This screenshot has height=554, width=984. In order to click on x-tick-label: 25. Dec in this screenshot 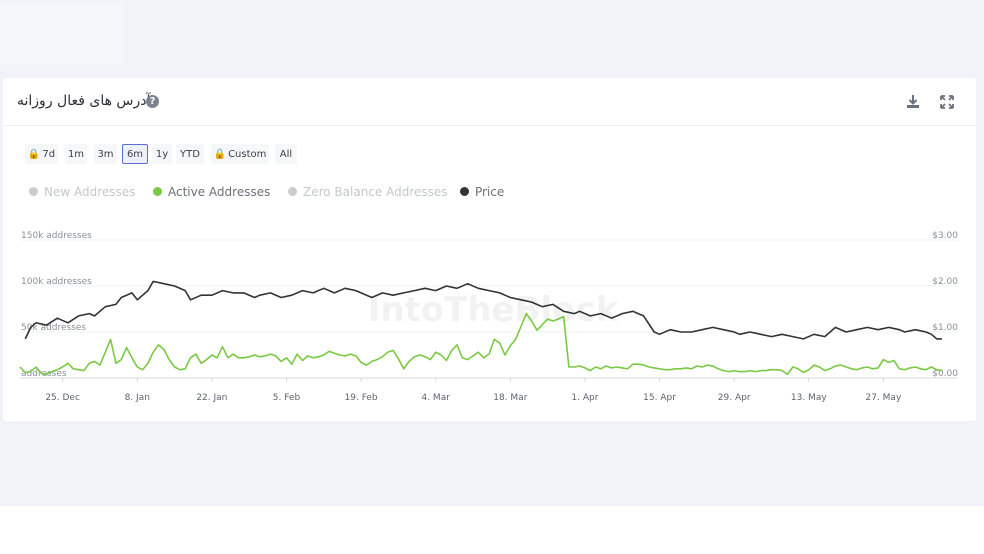, I will do `click(62, 398)`.